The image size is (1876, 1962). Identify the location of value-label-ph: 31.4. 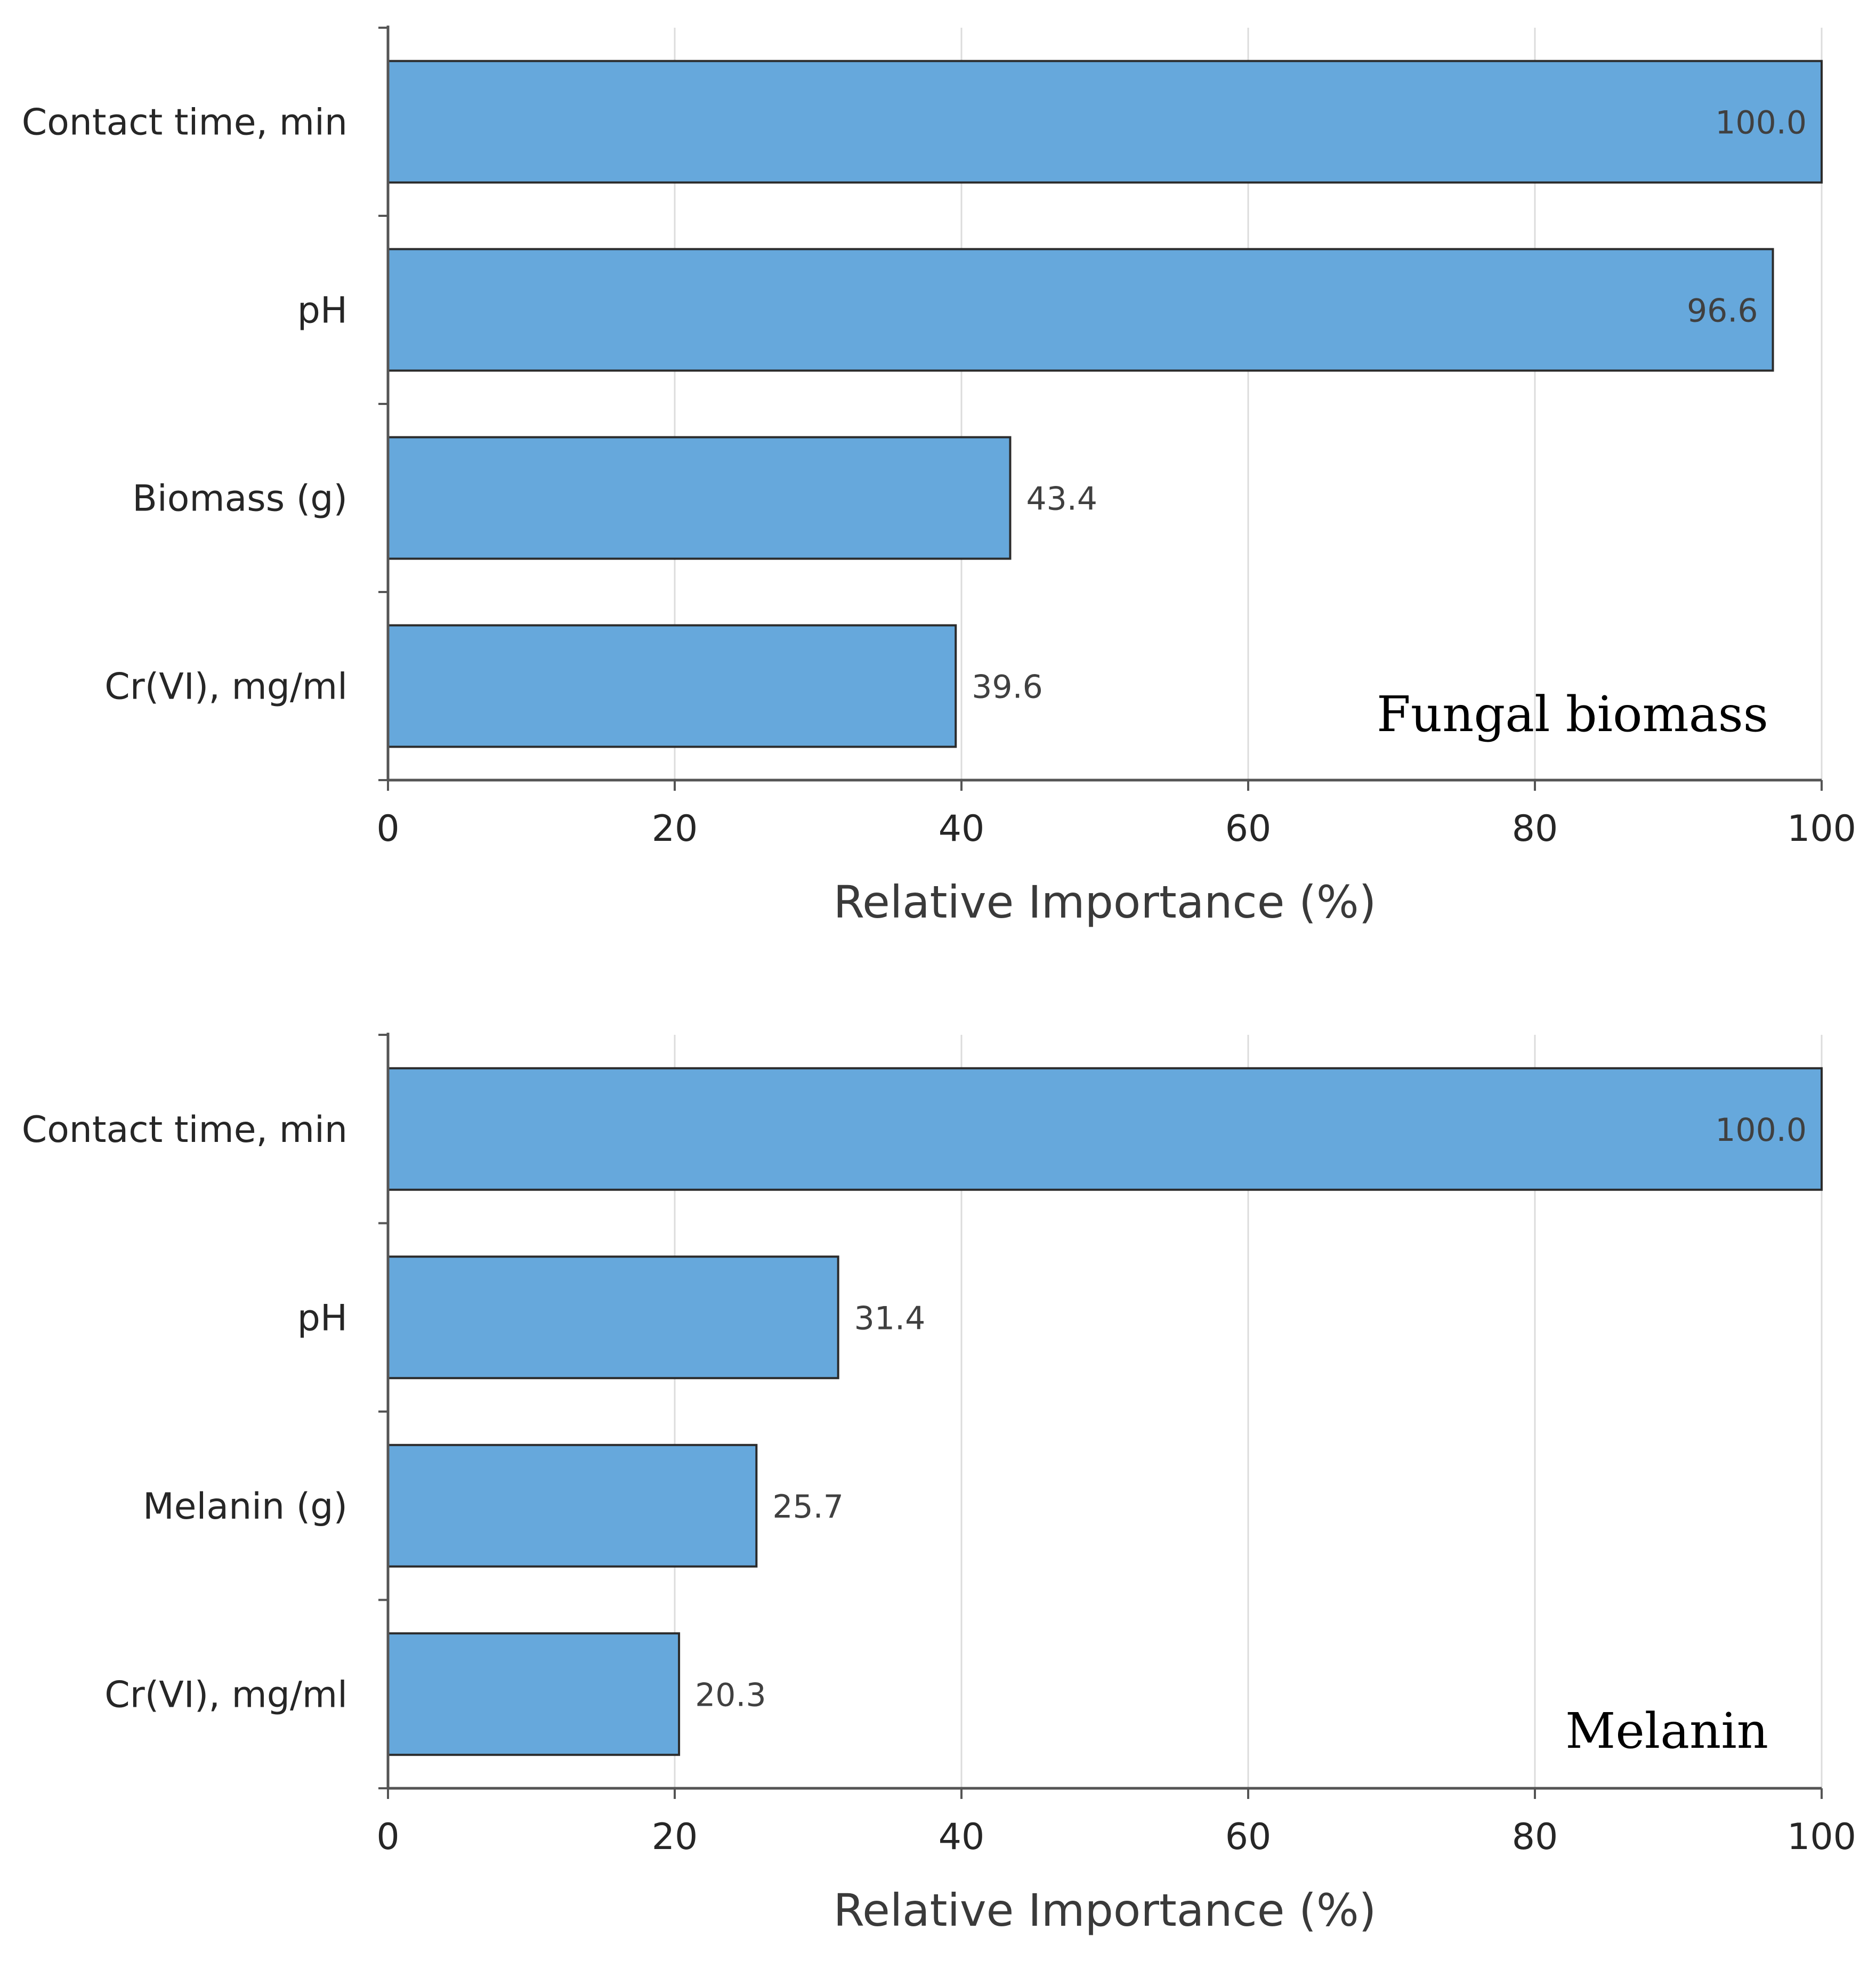
(890, 1318).